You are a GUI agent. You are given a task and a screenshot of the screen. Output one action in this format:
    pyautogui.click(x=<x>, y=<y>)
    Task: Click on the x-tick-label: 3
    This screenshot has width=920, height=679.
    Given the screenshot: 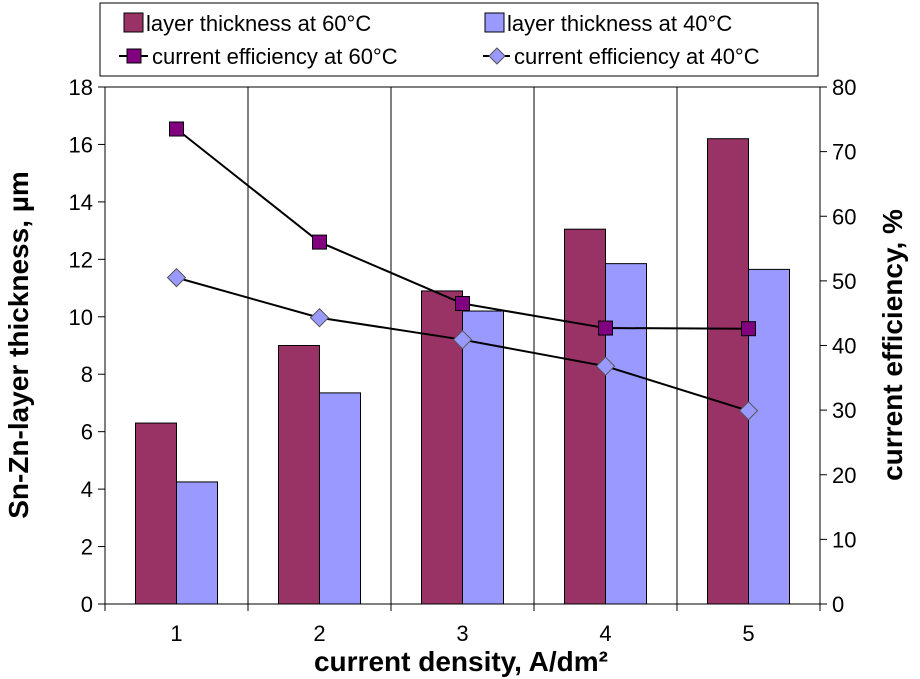 What is the action you would take?
    pyautogui.click(x=462, y=633)
    